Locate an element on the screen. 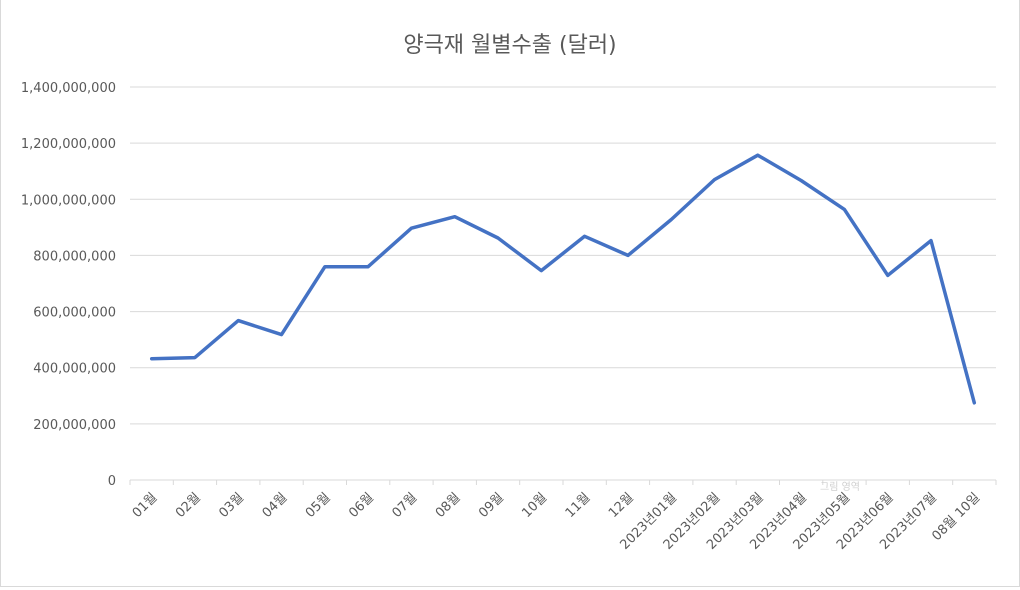 The width and height of the screenshot is (1020, 590). x-tick-label: 08월 is located at coordinates (448, 505).